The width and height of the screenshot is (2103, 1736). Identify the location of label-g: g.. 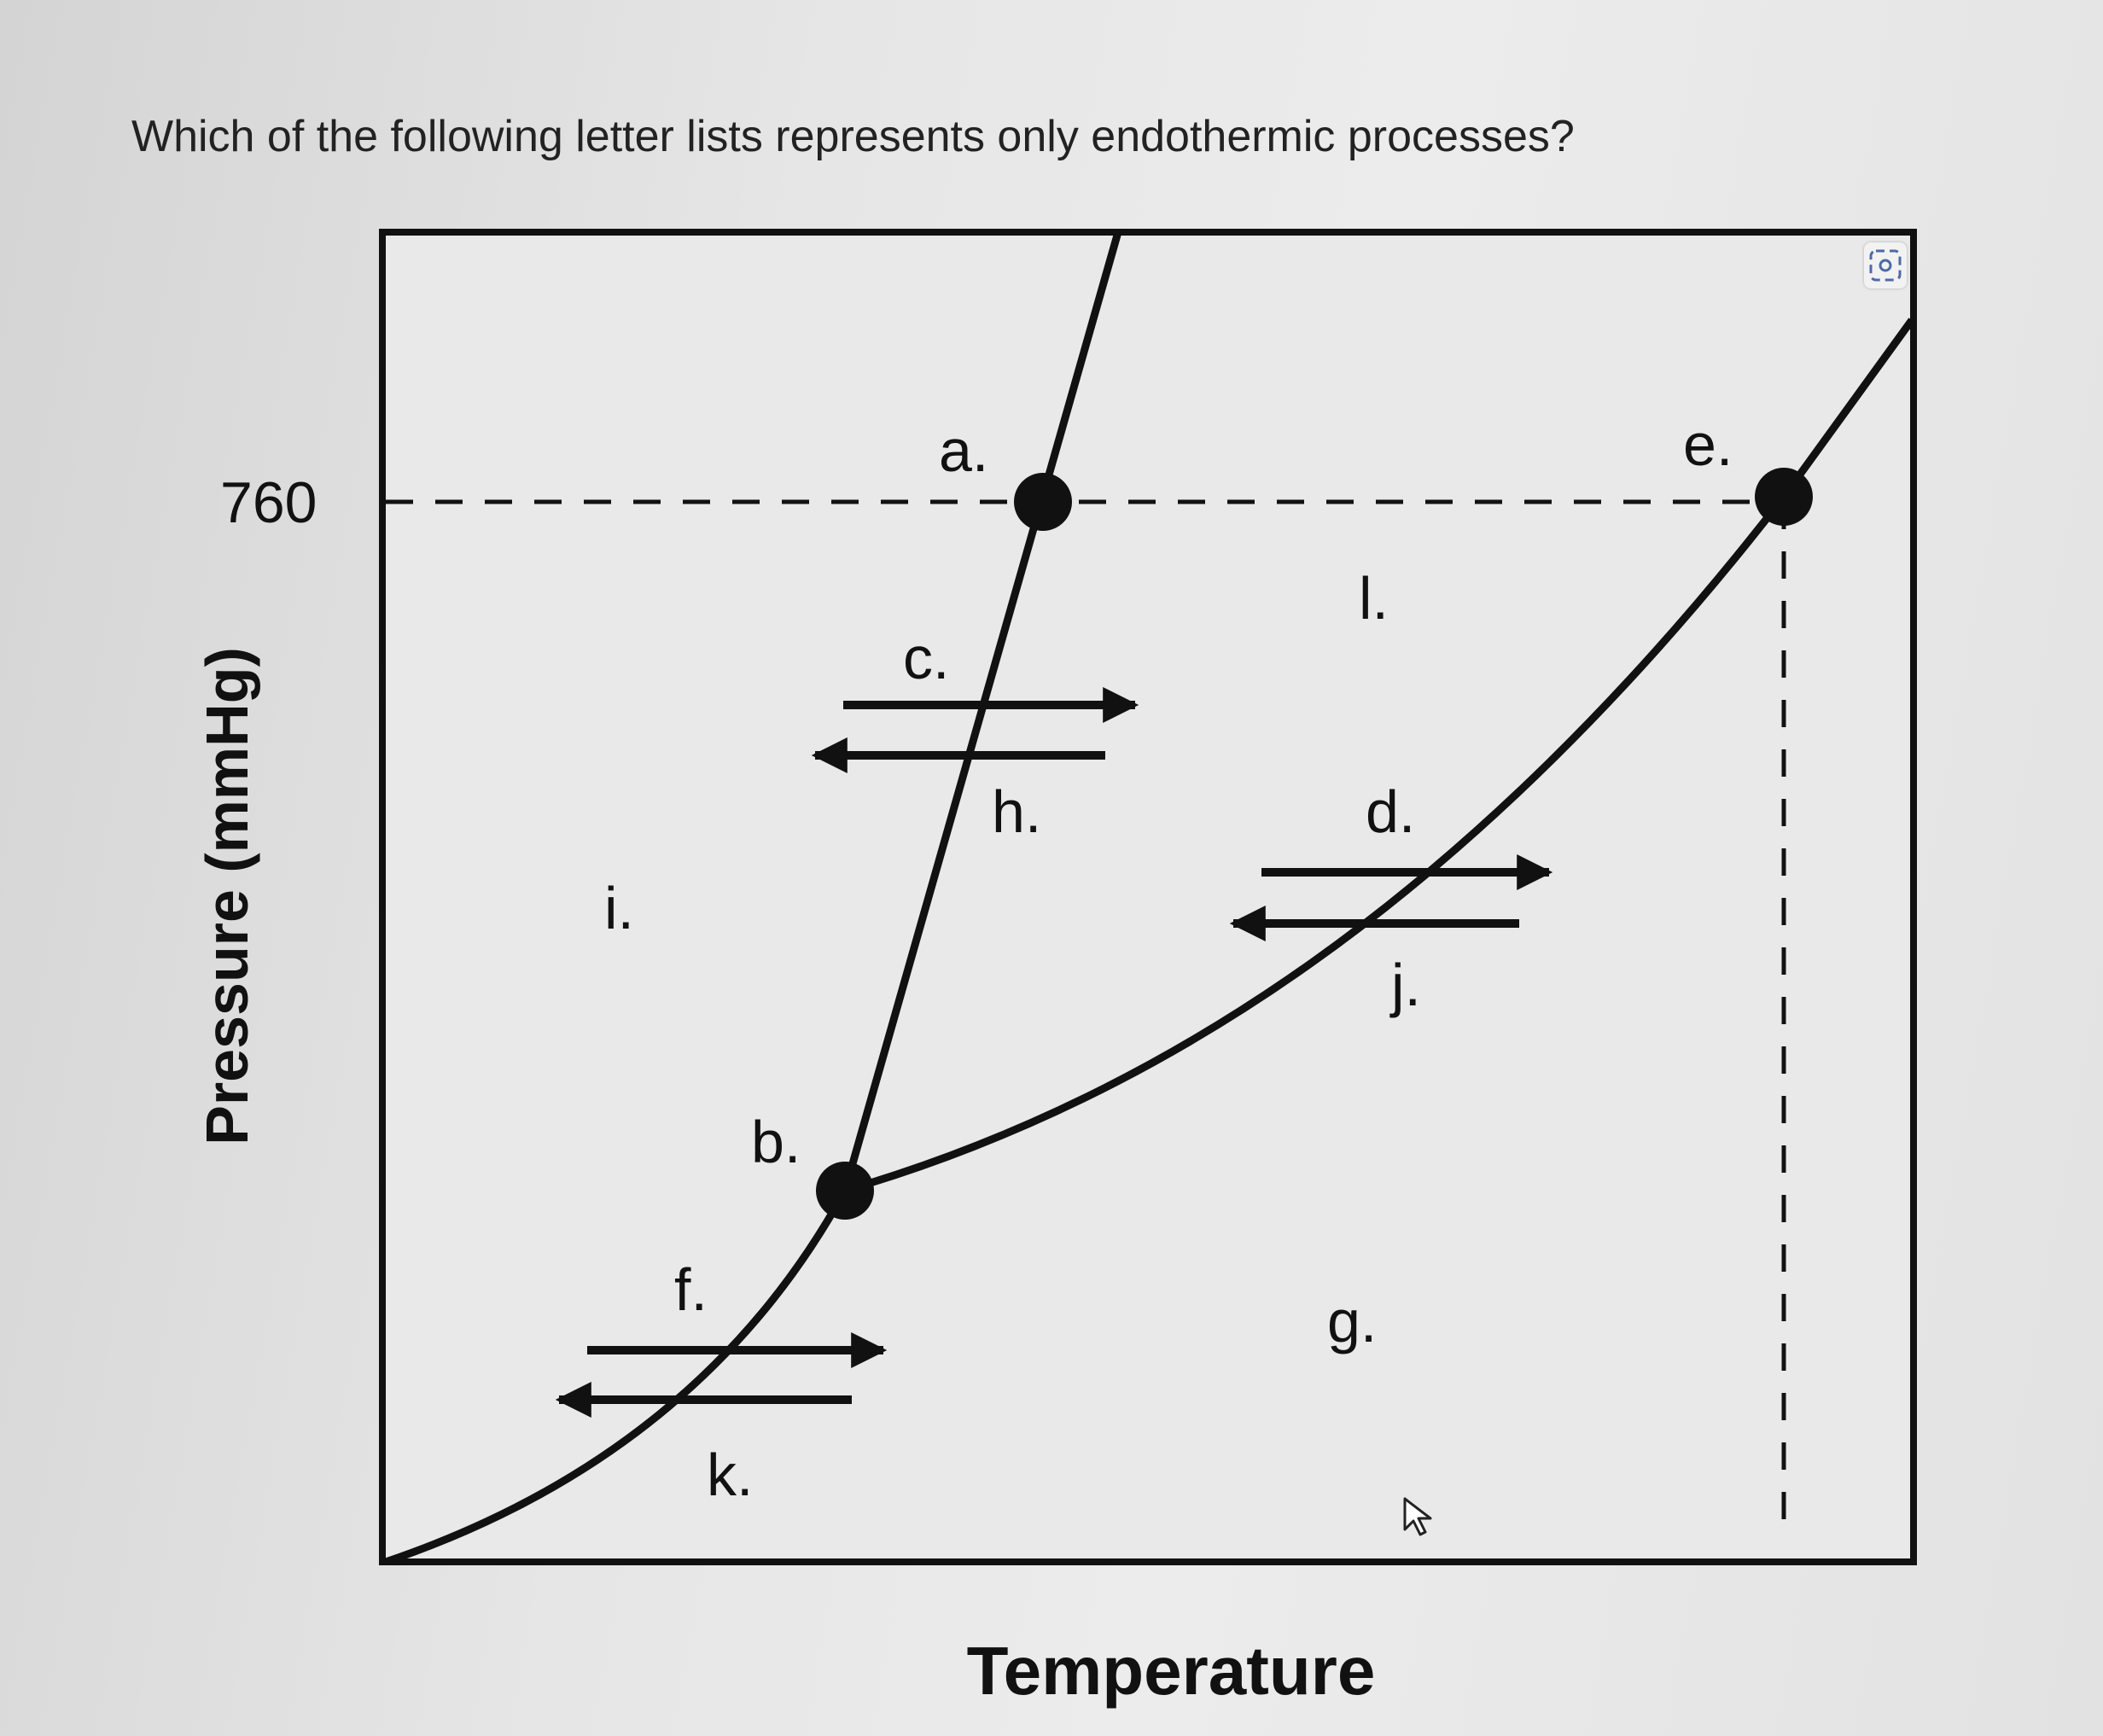
(1352, 1321).